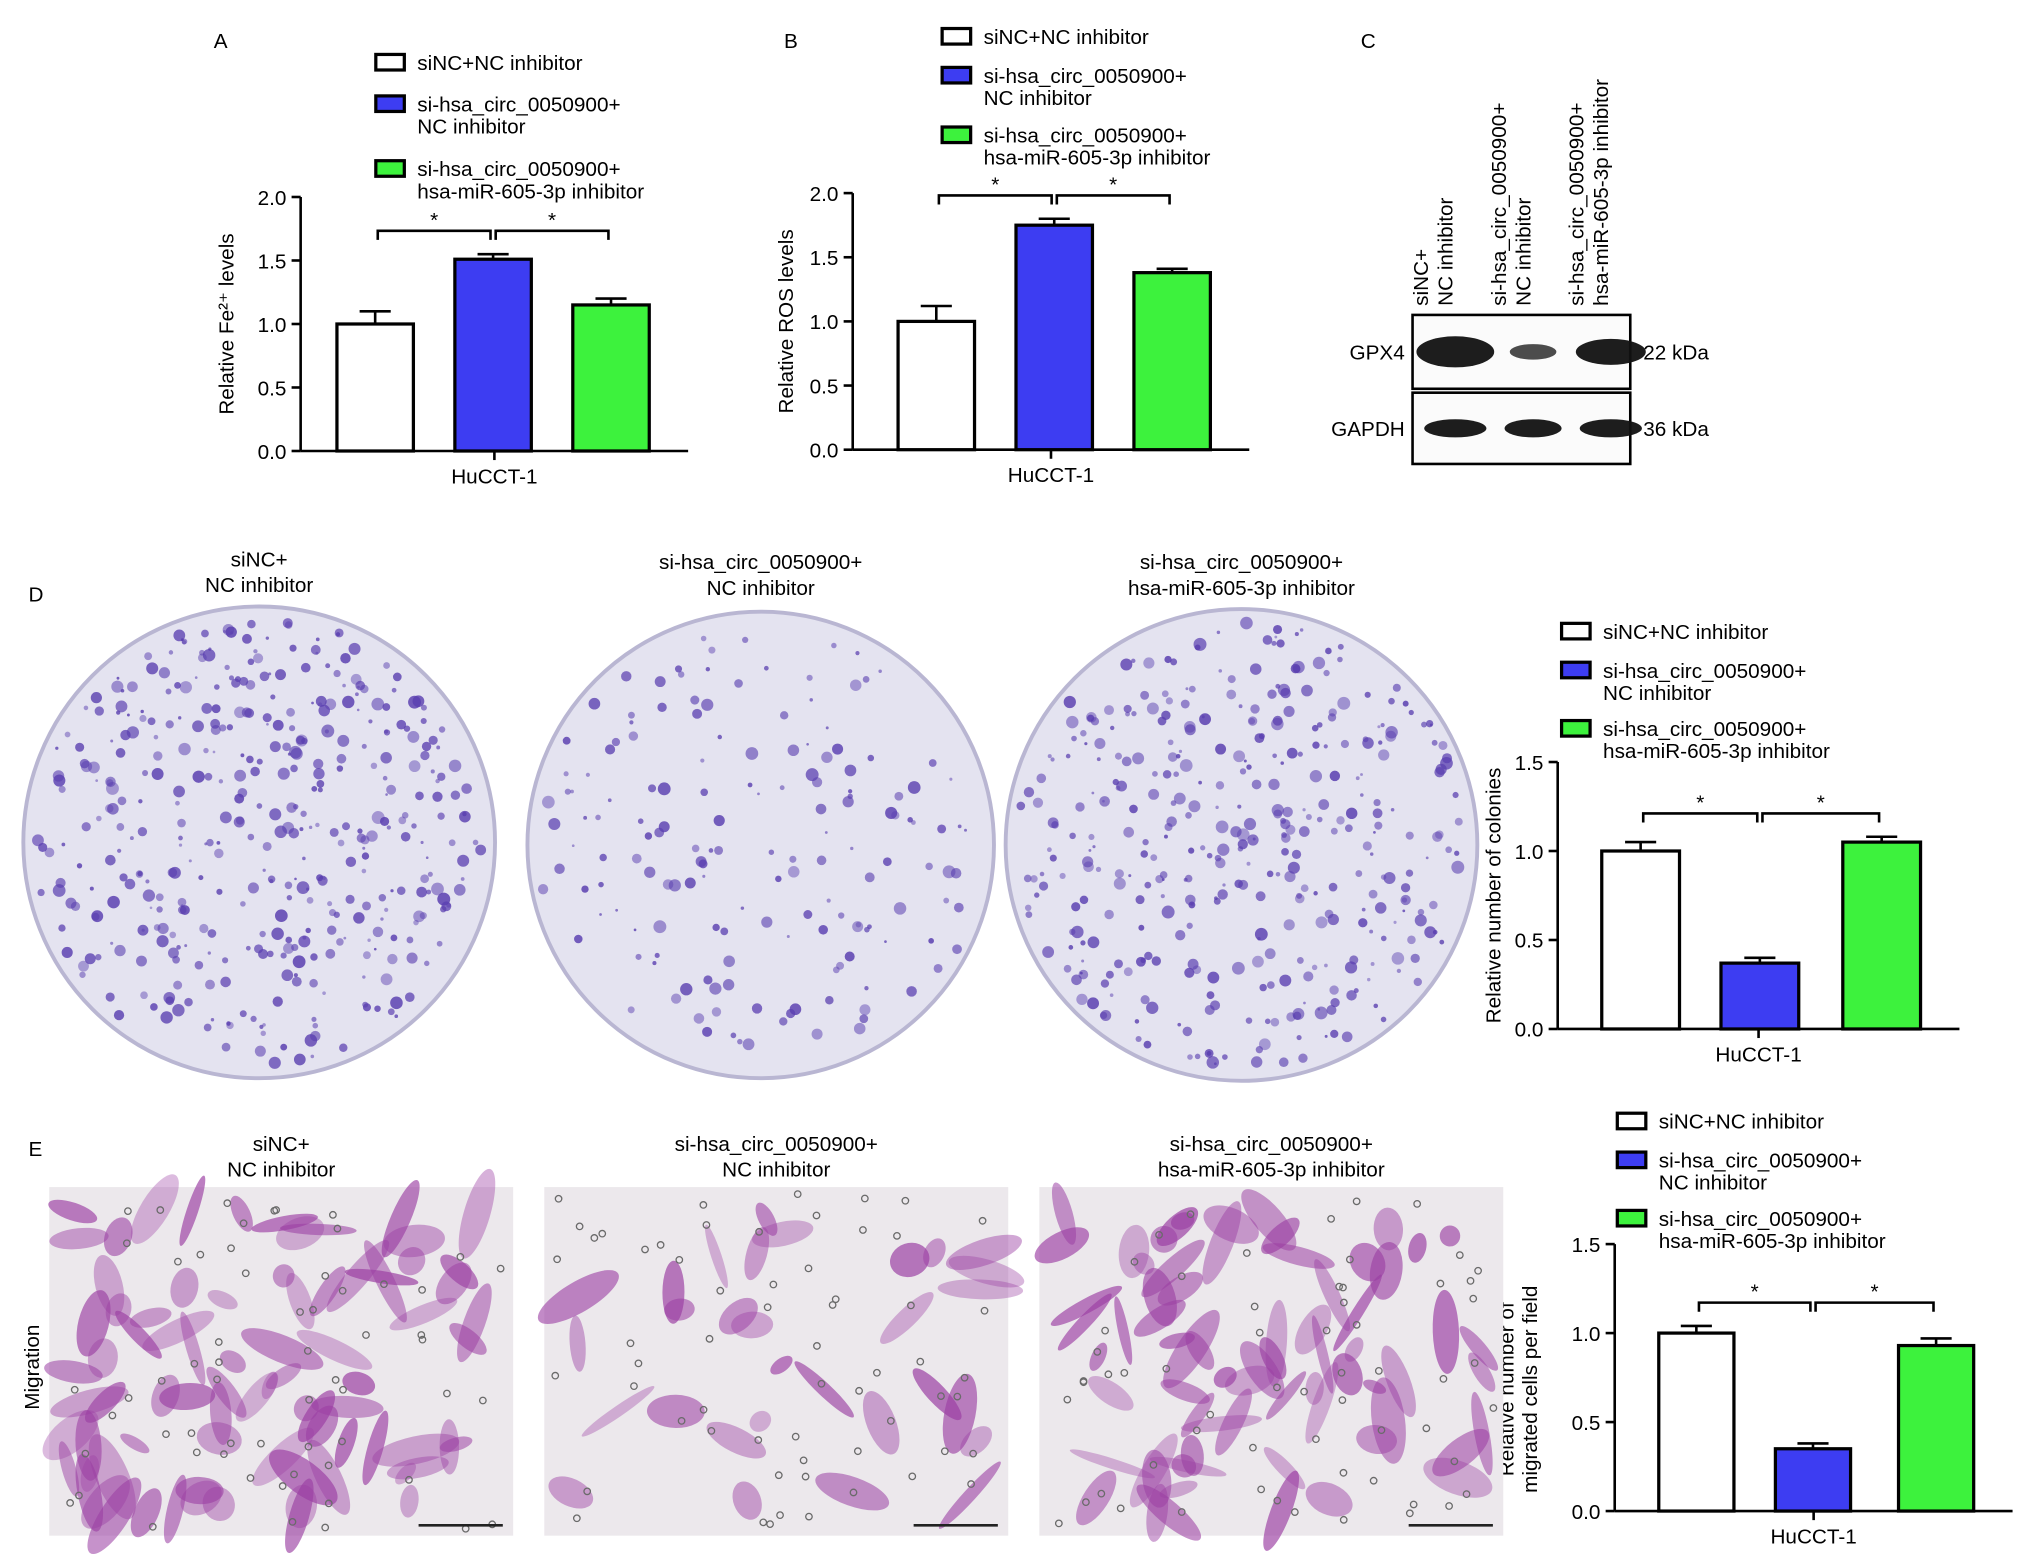  What do you see at coordinates (1631, 1218) in the screenshot?
I see `legend-swatch` at bounding box center [1631, 1218].